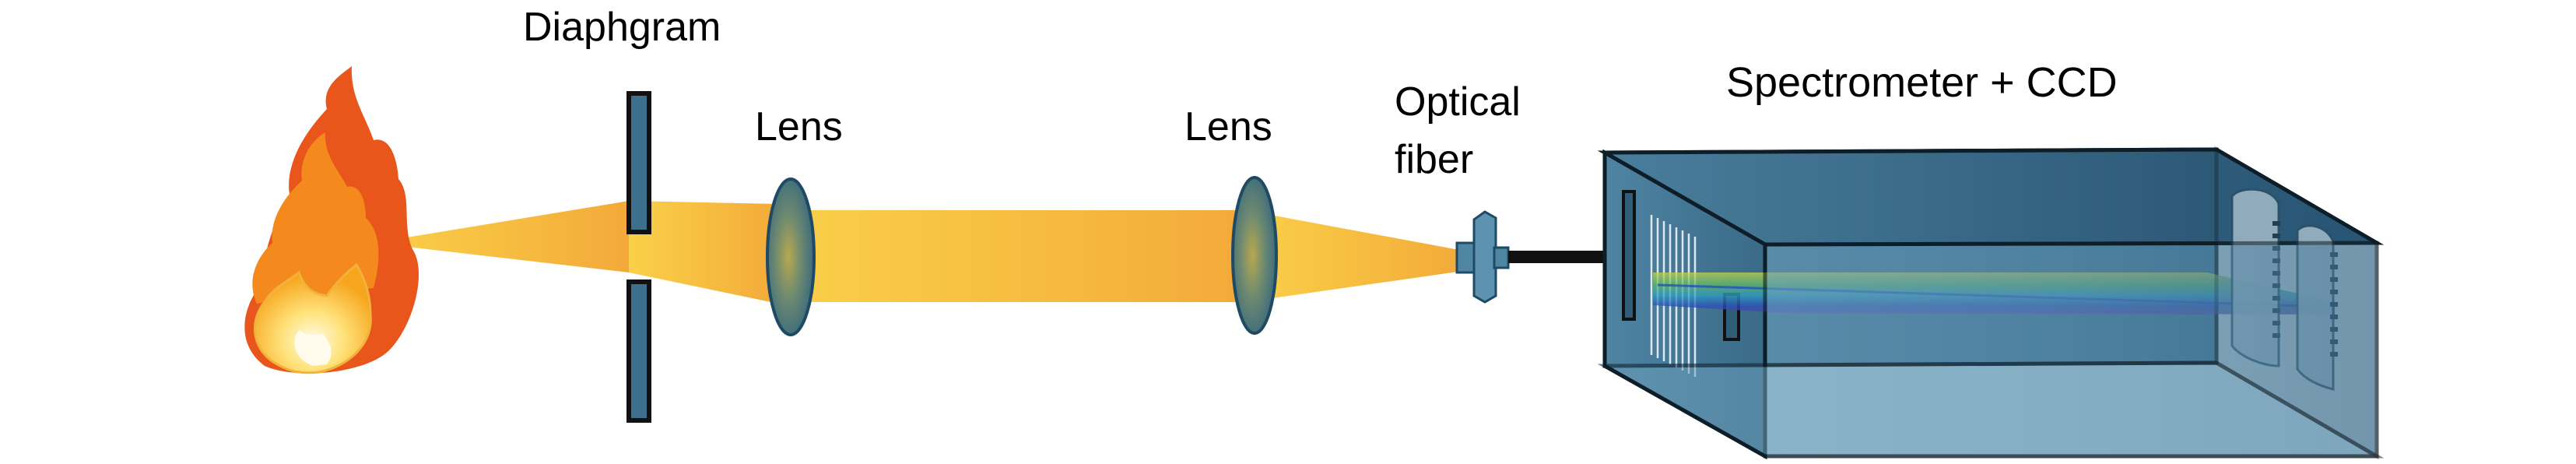 The height and width of the screenshot is (464, 2576). Describe the element at coordinates (332, 220) in the screenshot. I see `flame-icon` at that location.